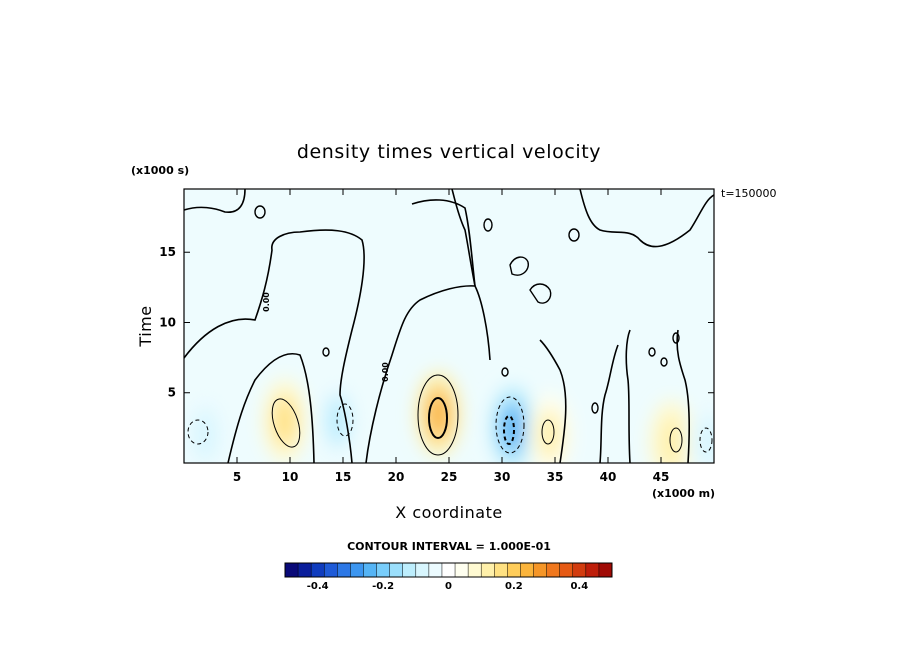  What do you see at coordinates (683, 493) in the screenshot?
I see `x-unit-label: (x1000 m)` at bounding box center [683, 493].